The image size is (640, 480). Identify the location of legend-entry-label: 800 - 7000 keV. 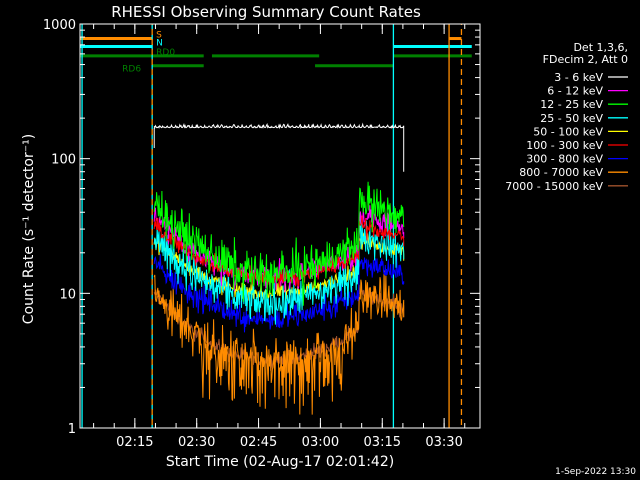
(561, 172).